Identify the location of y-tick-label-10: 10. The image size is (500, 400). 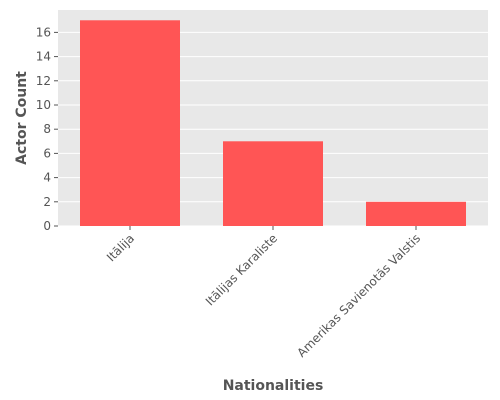
(43, 105).